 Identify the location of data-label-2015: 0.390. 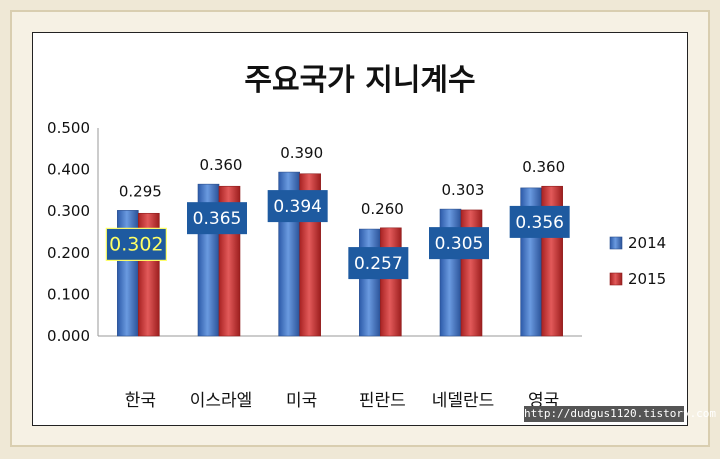
(301, 153).